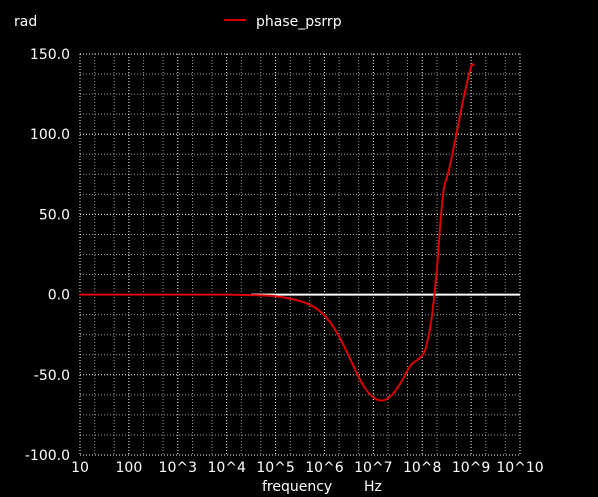 Image resolution: width=598 pixels, height=497 pixels. Describe the element at coordinates (59, 296) in the screenshot. I see `y-tick-label: 0.0` at that location.